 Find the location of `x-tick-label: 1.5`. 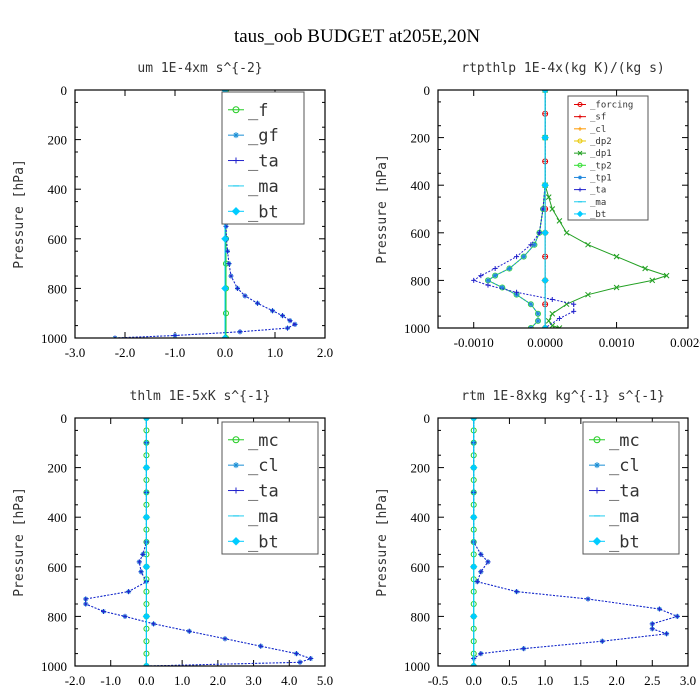

x-tick-label: 1.5 is located at coordinates (581, 680).